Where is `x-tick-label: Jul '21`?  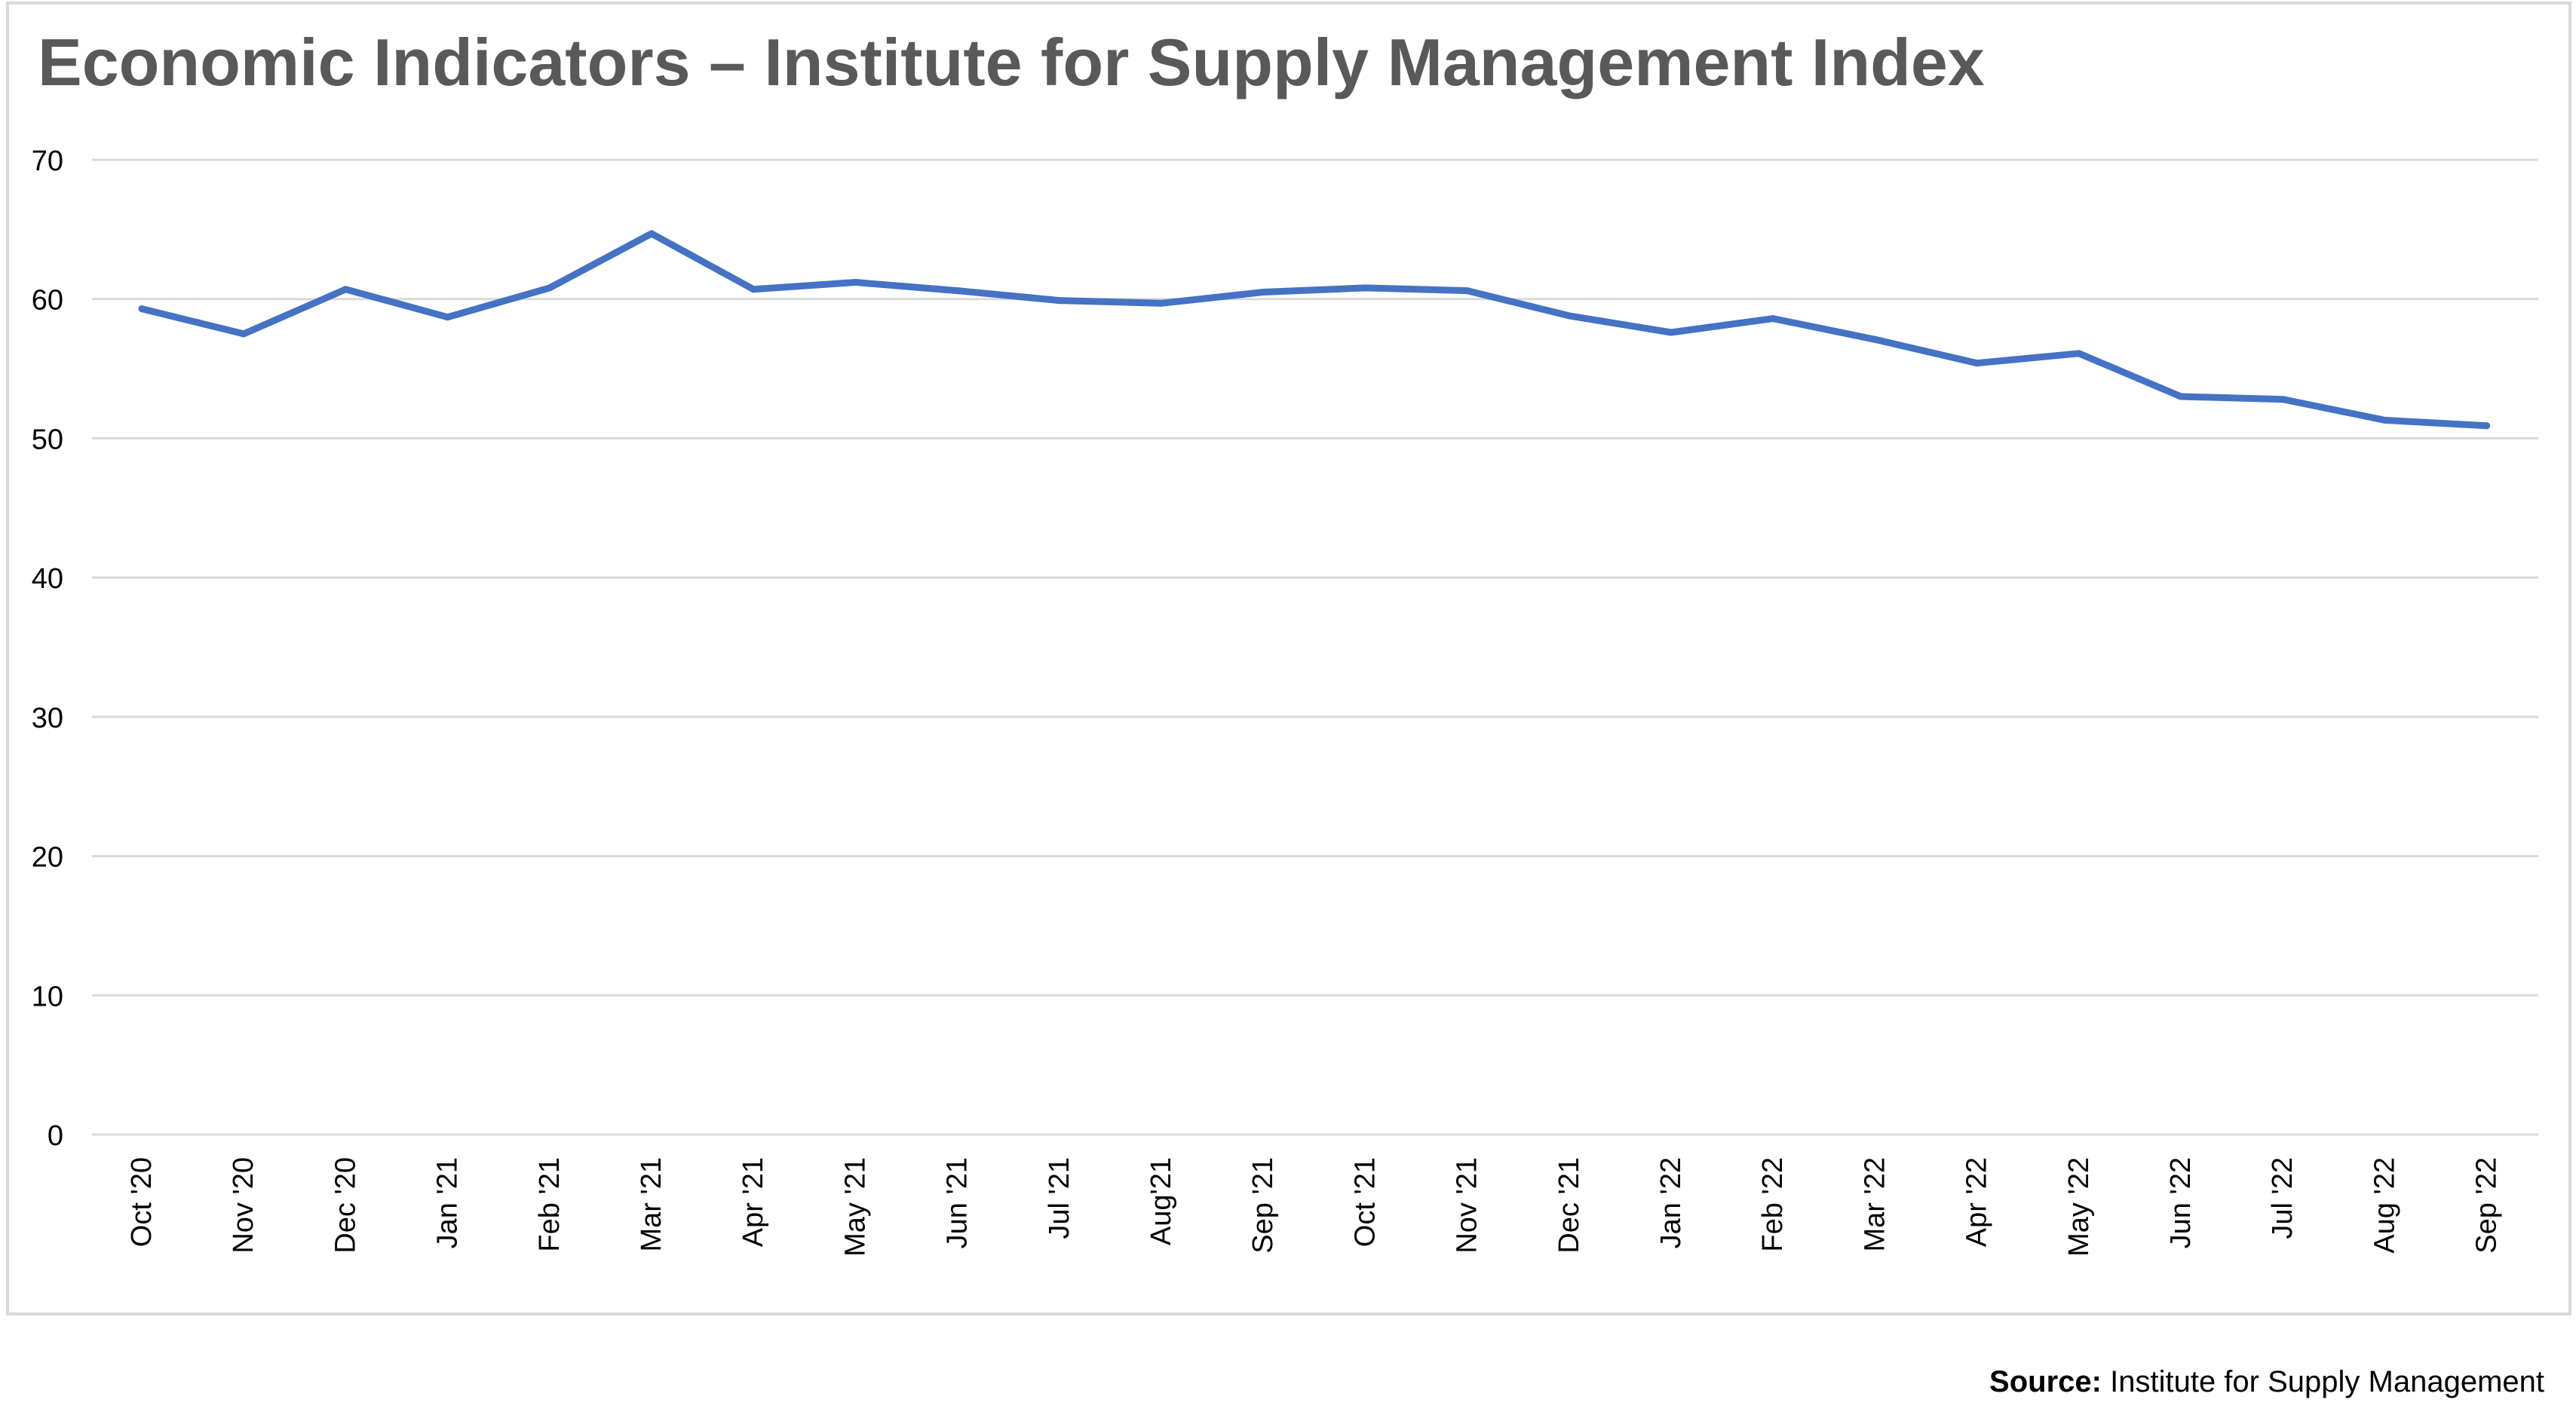
x-tick-label: Jul '21 is located at coordinates (1059, 1198).